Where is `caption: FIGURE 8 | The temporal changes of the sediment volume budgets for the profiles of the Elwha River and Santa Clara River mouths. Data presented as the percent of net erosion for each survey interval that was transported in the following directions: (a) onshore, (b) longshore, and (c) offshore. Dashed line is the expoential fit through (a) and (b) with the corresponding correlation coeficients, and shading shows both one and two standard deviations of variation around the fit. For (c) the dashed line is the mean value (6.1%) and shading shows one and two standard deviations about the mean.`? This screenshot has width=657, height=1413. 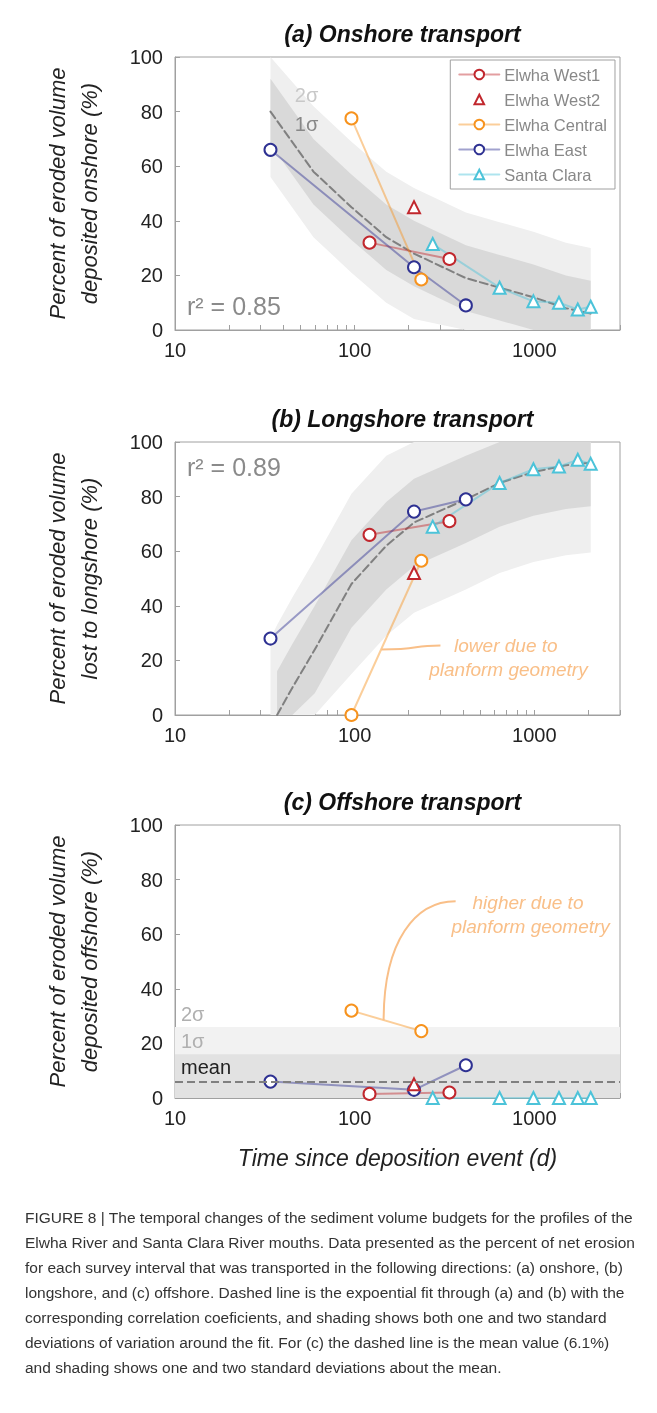 caption: FIGURE 8 | The temporal changes of the sediment volume budgets for the profiles of the Elwha River and Santa Clara River mouths. Data presented as the percent of net erosion for each survey interval that was transported in the following directions: (a) onshore, (b) longshore, and (c) offshore. Dashed line is the expoential fit through (a) and (b) with the corresponding correlation coeficients, and shading shows both one and two standard deviations of variation around the fit. For (c) the dashed line is the mean value (6.1%) and shading shows one and two standard deviations about the mean. is located at coordinates (330, 1293).